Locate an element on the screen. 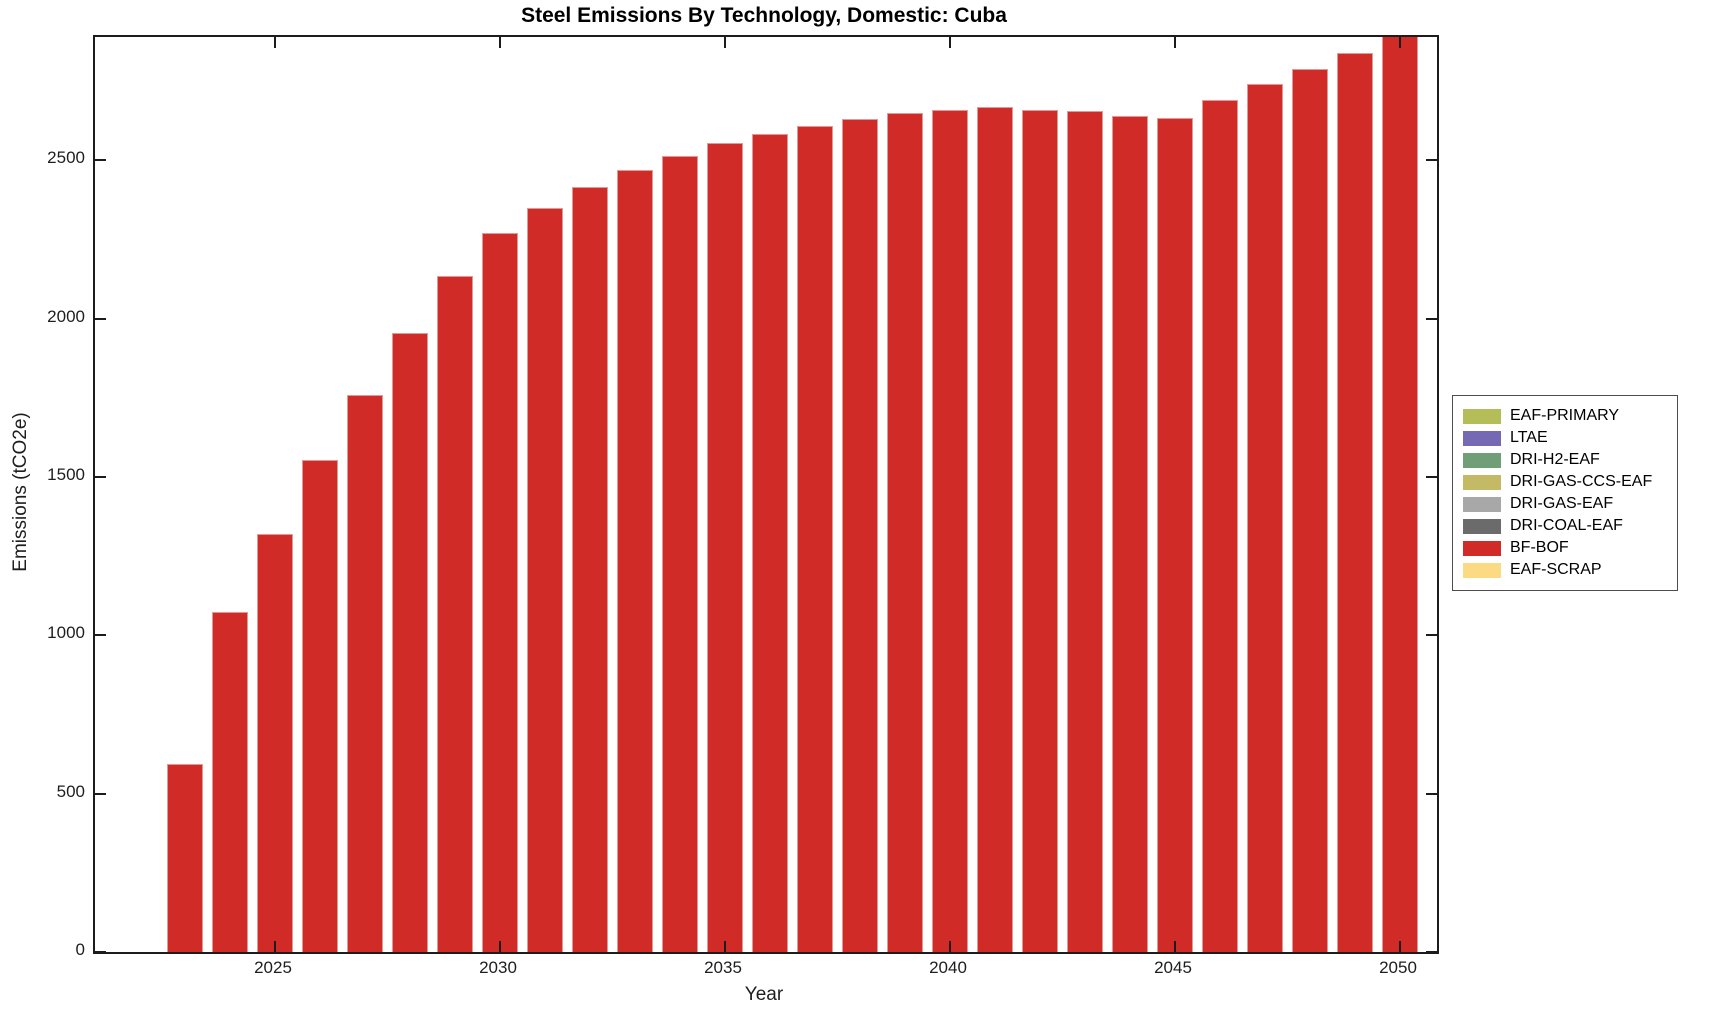  bar-bf-bof-2031 is located at coordinates (545, 580).